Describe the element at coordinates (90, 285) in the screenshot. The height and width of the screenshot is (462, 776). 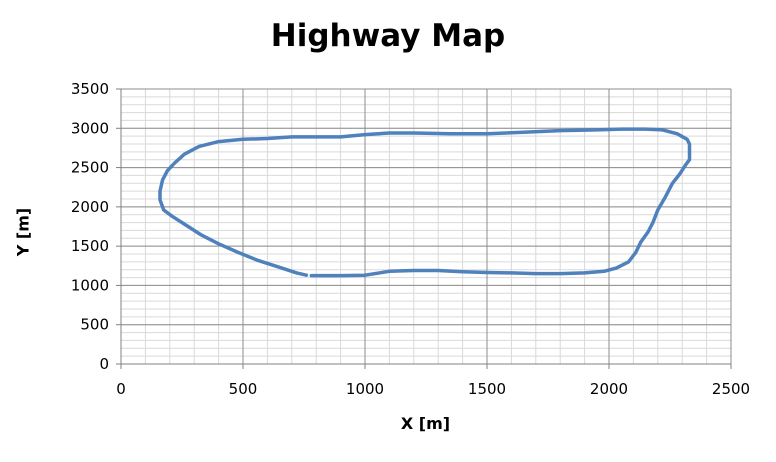
I see `y-tick-label: 1000` at that location.